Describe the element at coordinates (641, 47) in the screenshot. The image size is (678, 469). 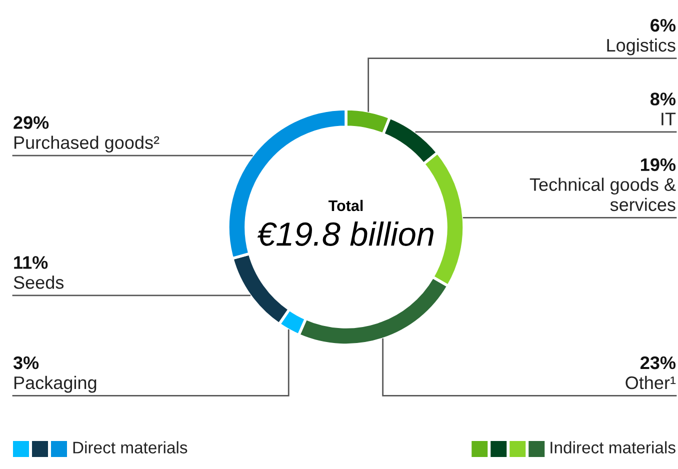
I see `slice-label: Logistics` at that location.